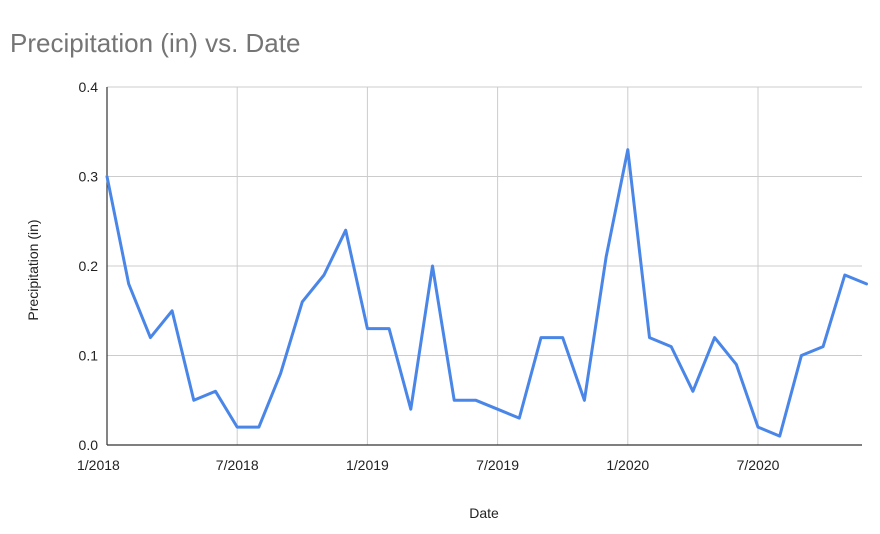 The width and height of the screenshot is (880, 534). Describe the element at coordinates (497, 465) in the screenshot. I see `x-tick-label-3: 7/2019` at that location.